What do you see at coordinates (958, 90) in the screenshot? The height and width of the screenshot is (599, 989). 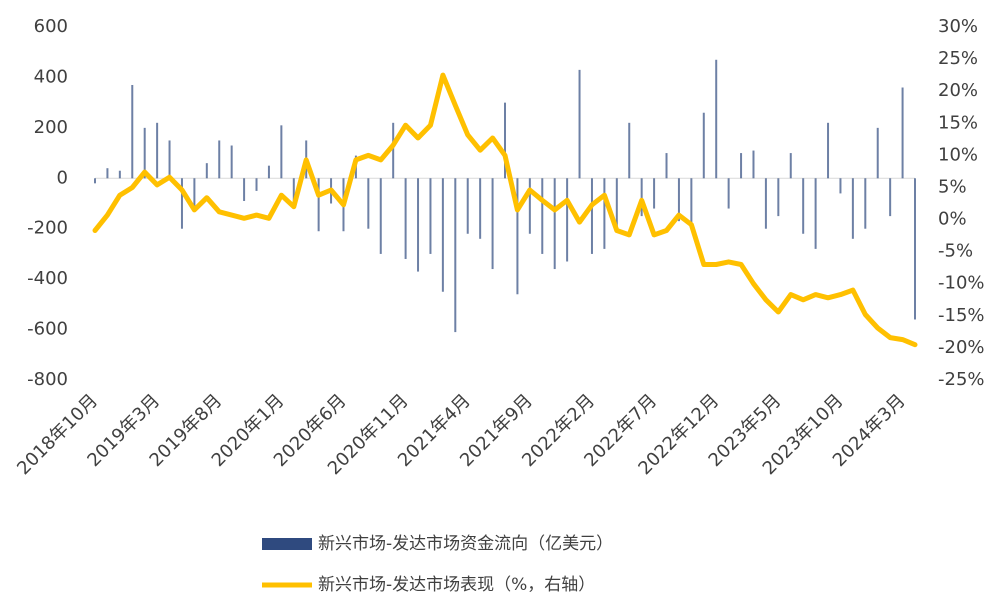 I see `y2-tick-label: 20%` at bounding box center [958, 90].